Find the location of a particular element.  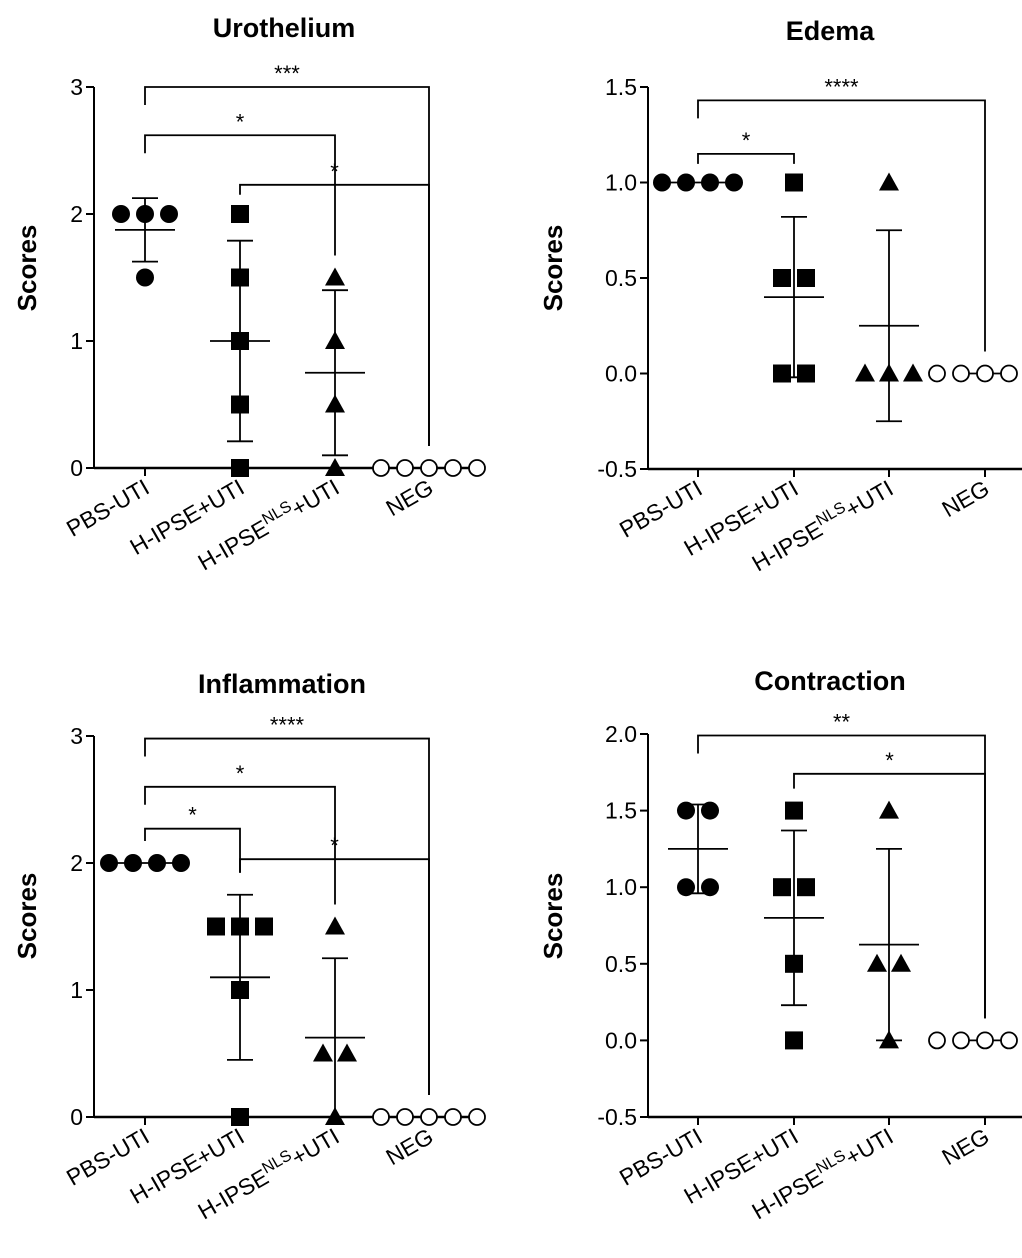

significance-bracket: **** is located at coordinates (841, 213).